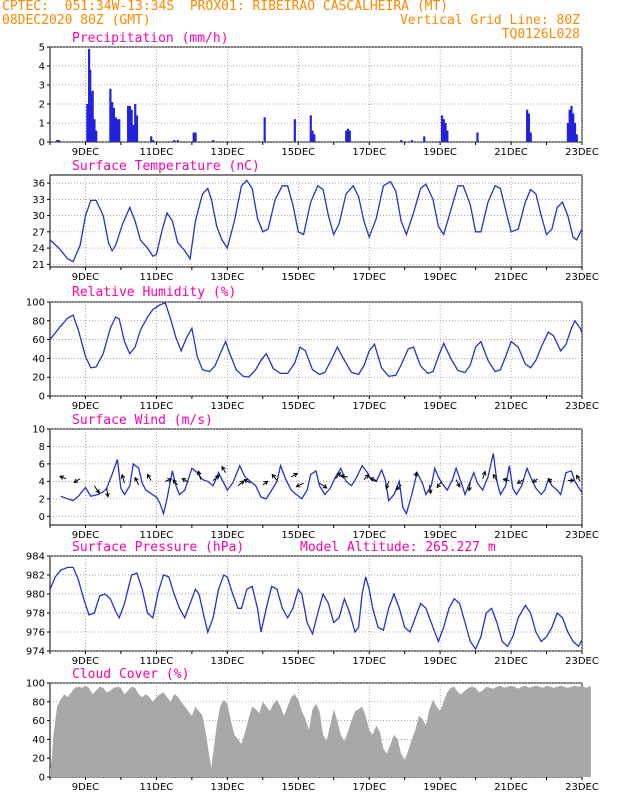 This screenshot has height=800, width=618. What do you see at coordinates (42, 397) in the screenshot?
I see `rh-ytick-label: 0` at bounding box center [42, 397].